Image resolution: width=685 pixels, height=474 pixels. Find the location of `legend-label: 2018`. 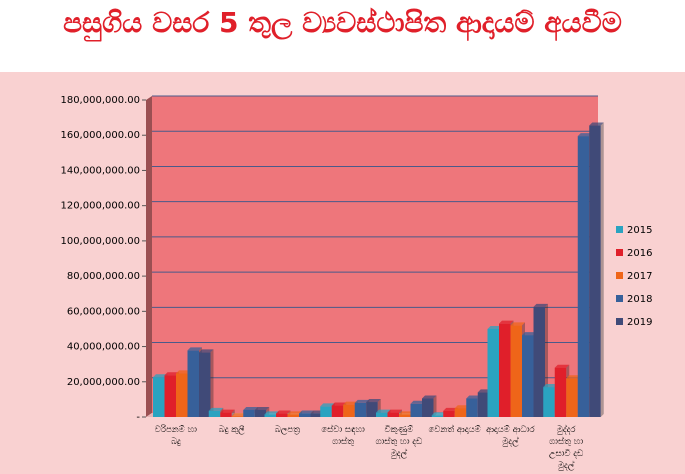

legend-label: 2018 is located at coordinates (639, 299).